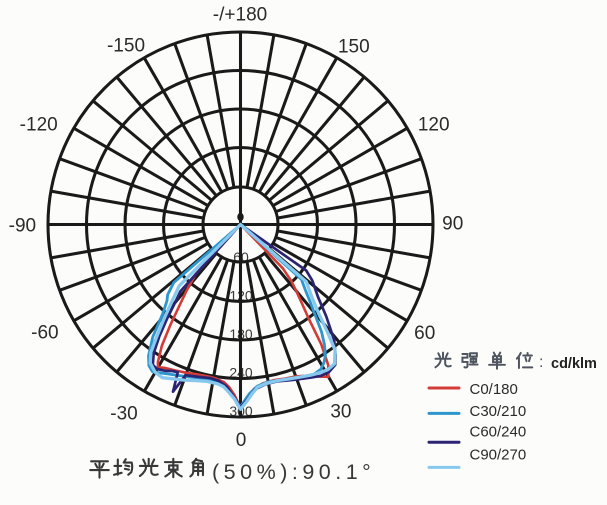 The height and width of the screenshot is (505, 607). What do you see at coordinates (340, 412) in the screenshot?
I see `svg-text: 30` at bounding box center [340, 412].